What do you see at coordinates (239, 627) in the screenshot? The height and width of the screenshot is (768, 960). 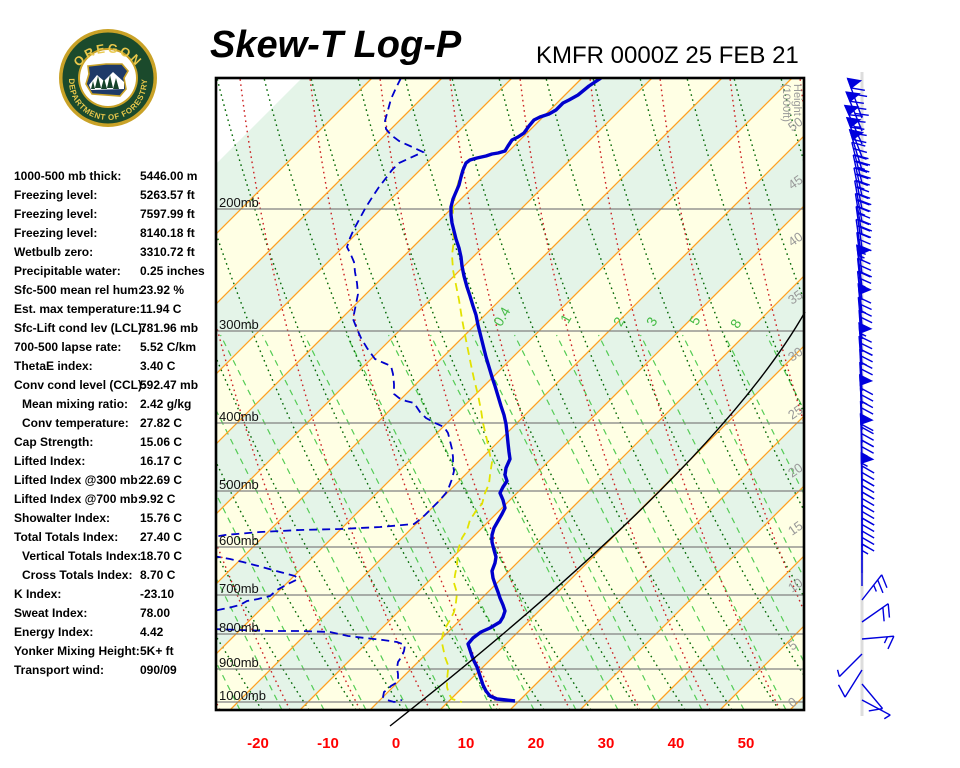 I see `pressure-label: 800mb` at bounding box center [239, 627].